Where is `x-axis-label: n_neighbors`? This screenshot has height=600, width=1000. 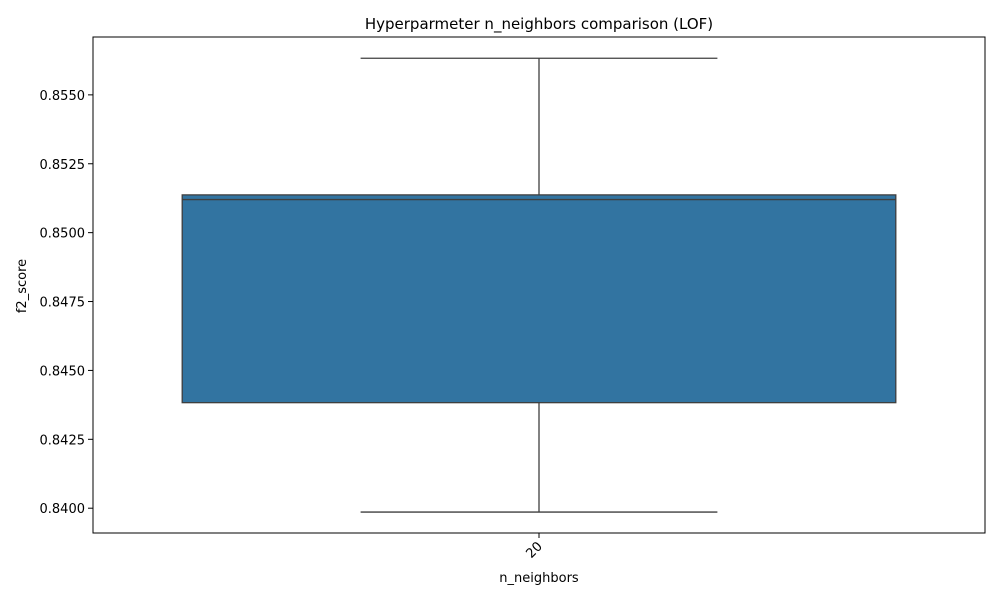
x-axis-label: n_neighbors is located at coordinates (539, 578).